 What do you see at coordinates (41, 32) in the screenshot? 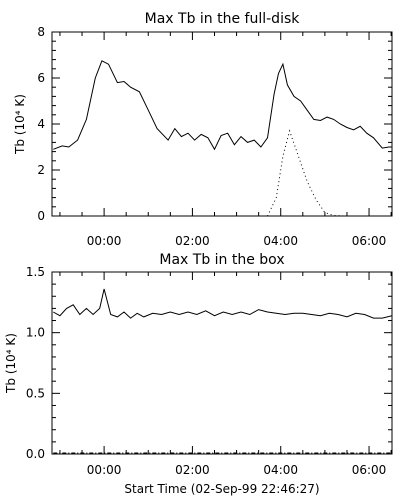
I see `chart-0-y-tick-label: 8` at bounding box center [41, 32].